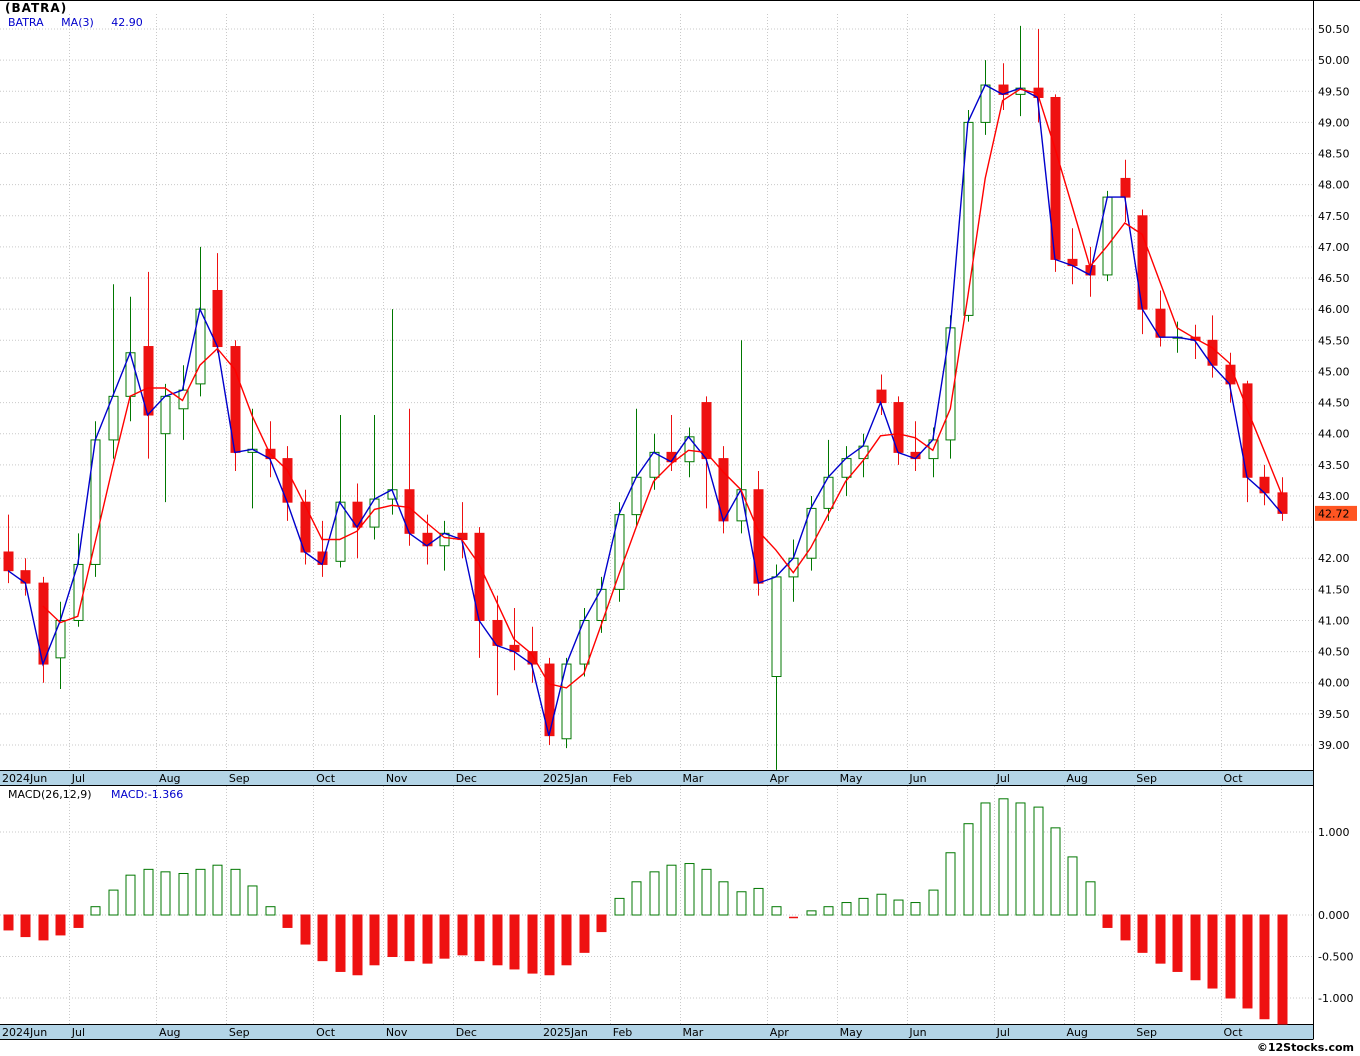 Image resolution: width=1360 pixels, height=1056 pixels. What do you see at coordinates (1334, 558) in the screenshot?
I see `price-tick-label: 42.00` at bounding box center [1334, 558].